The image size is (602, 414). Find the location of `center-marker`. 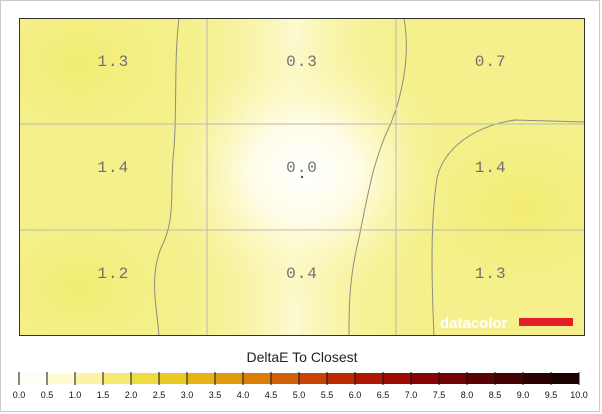

center-marker is located at coordinates (302, 177).